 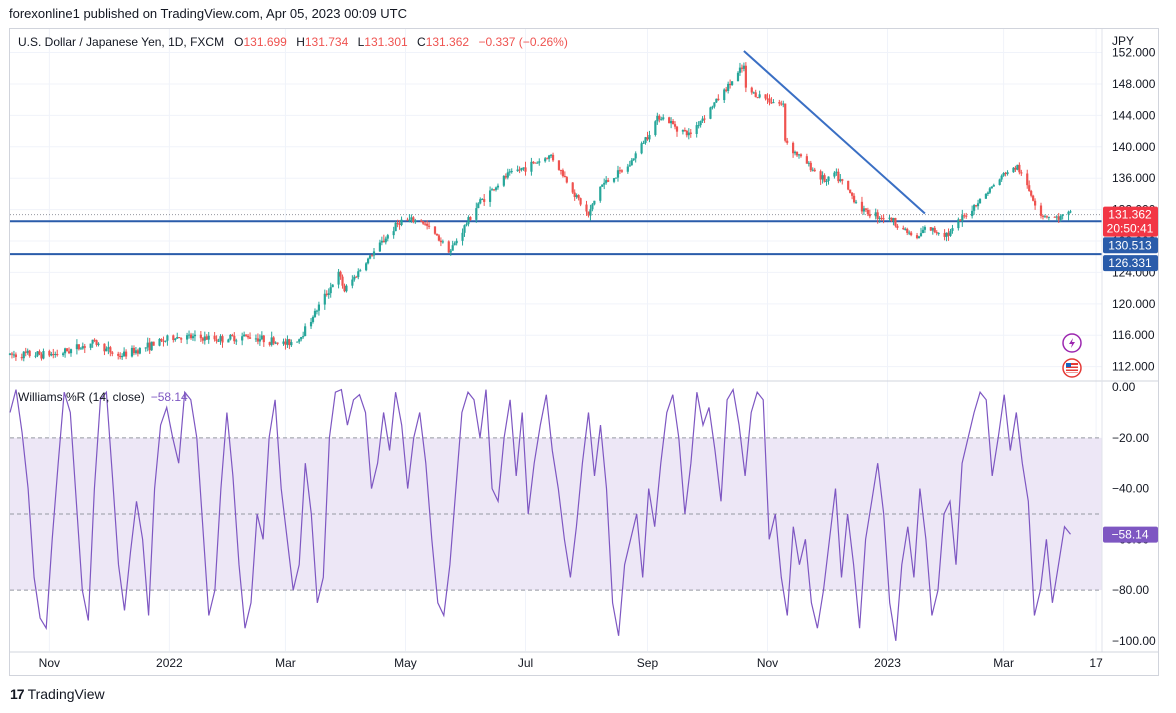 I want to click on williams-title: Williams %R (14, close), so click(x=81, y=397).